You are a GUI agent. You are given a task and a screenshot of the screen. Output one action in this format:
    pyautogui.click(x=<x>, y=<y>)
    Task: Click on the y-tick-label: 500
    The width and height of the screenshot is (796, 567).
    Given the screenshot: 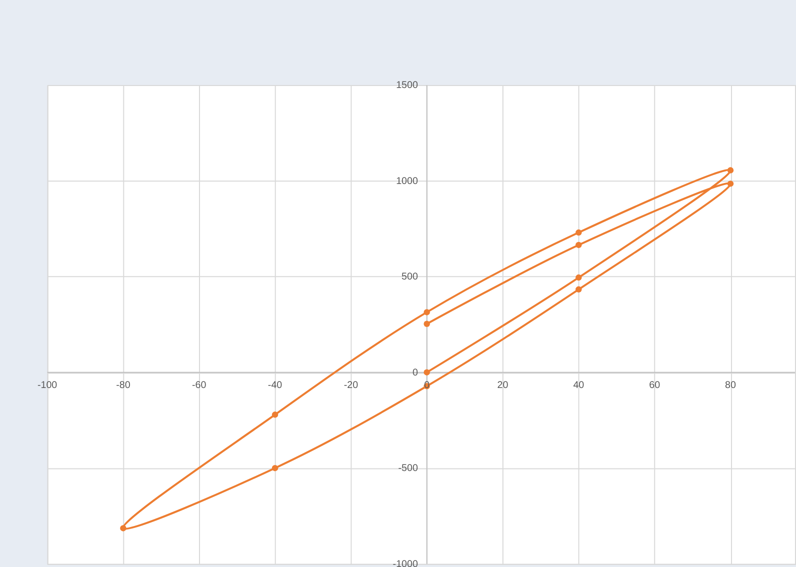 What is the action you would take?
    pyautogui.click(x=410, y=277)
    